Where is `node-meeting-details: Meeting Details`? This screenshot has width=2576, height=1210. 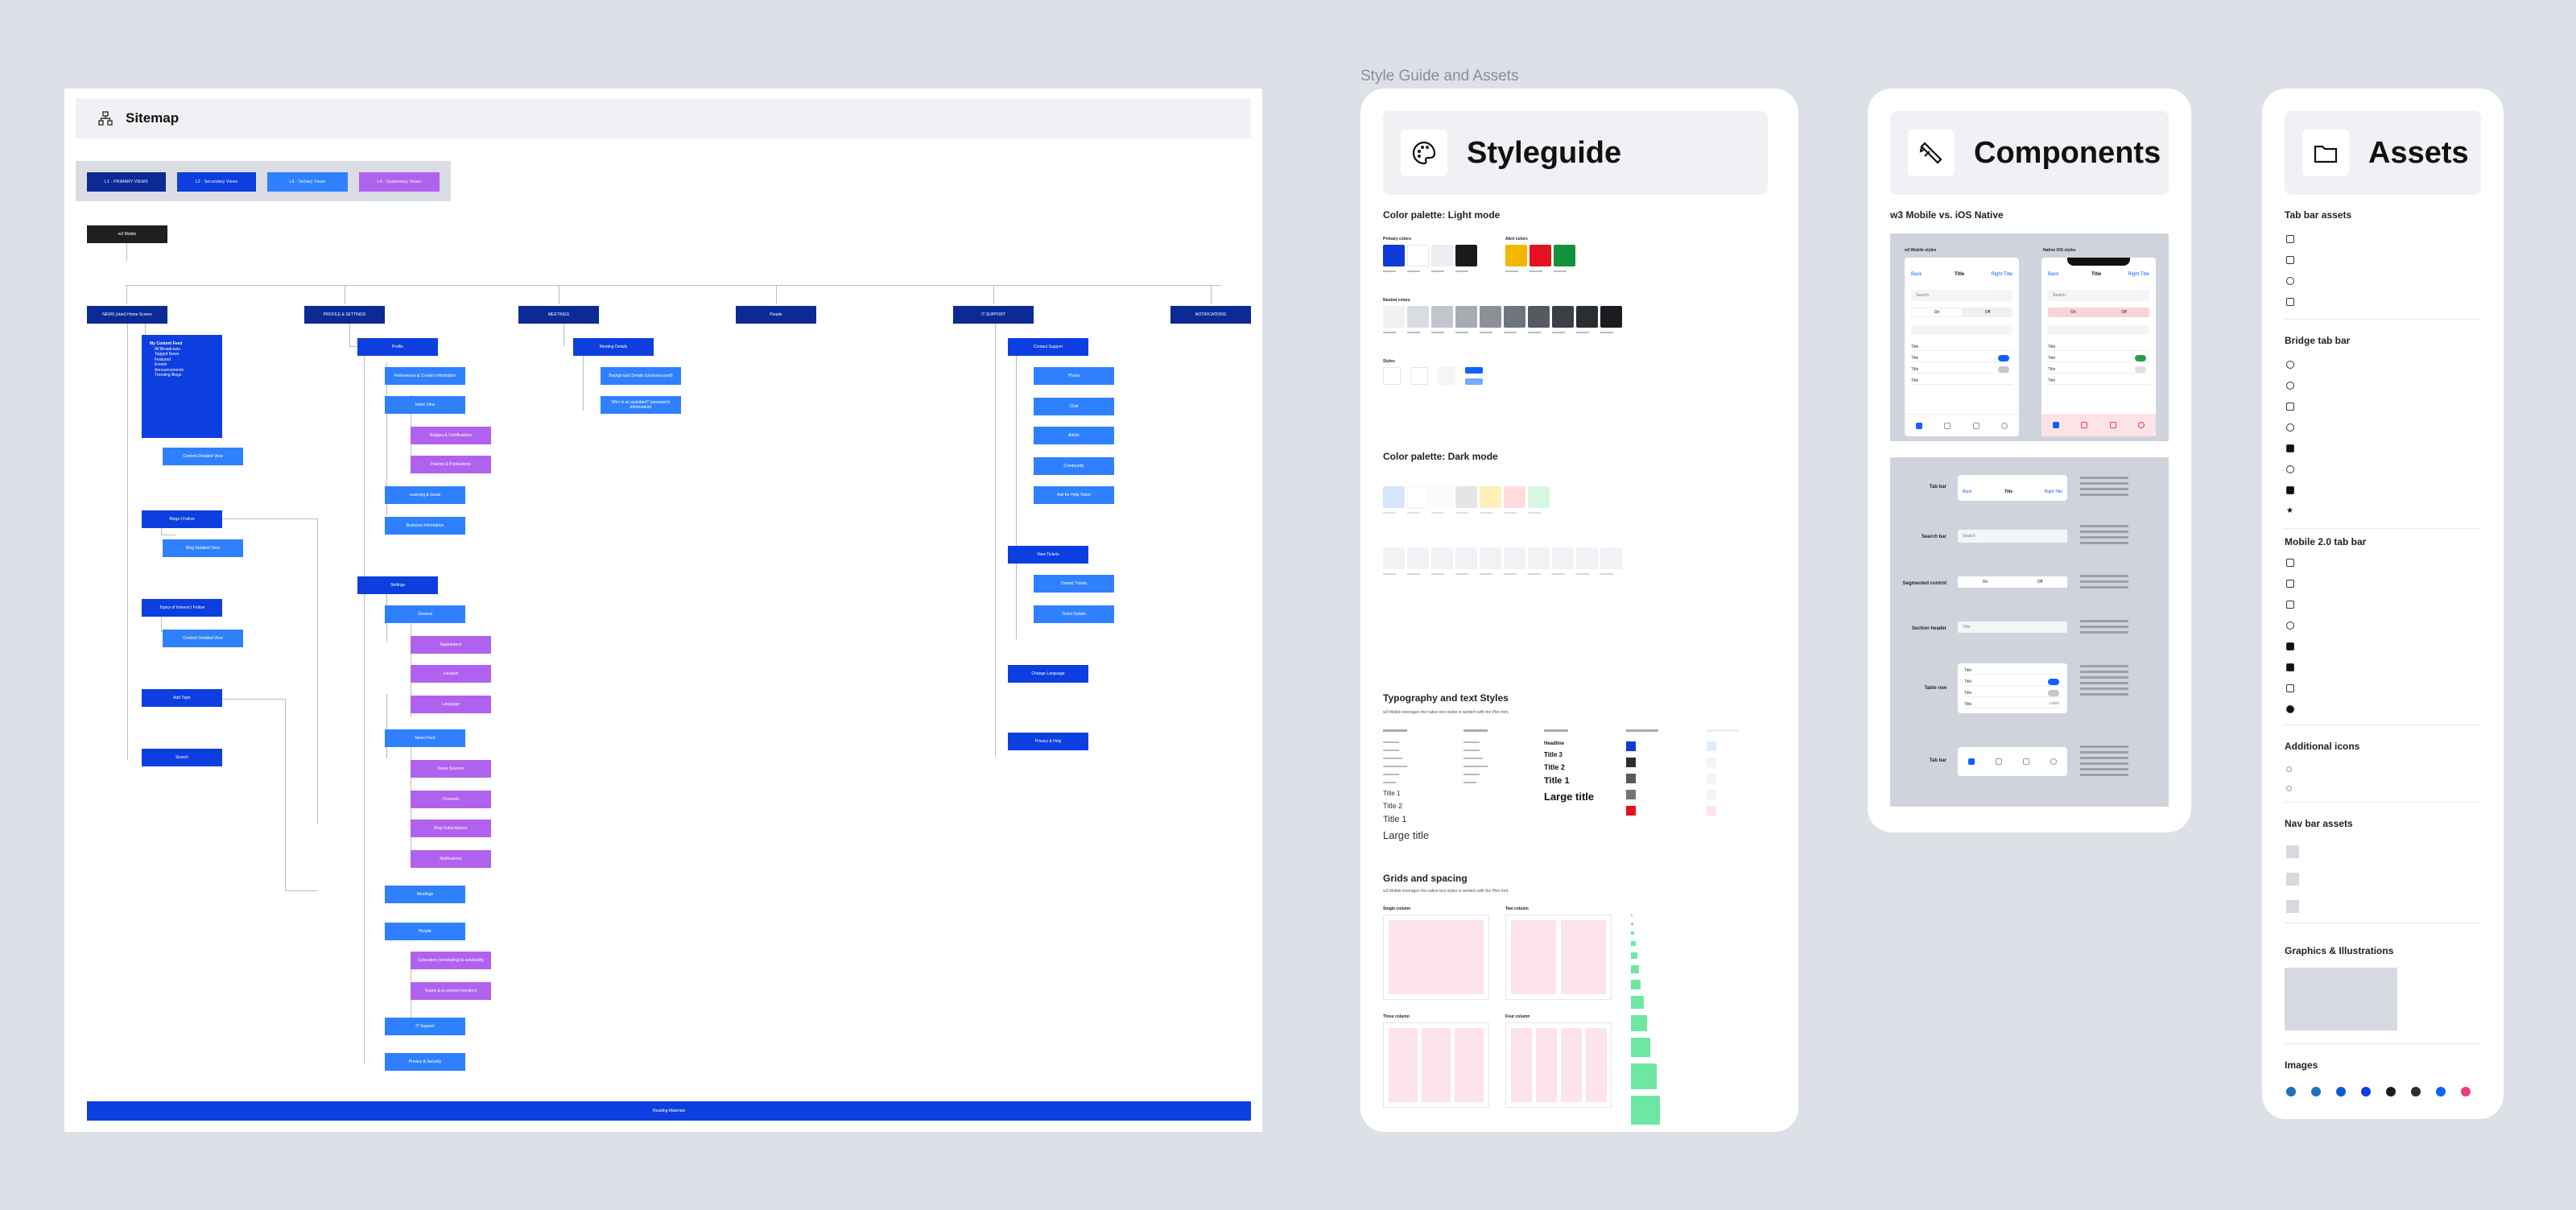
node-meeting-details: Meeting Details is located at coordinates (613, 347).